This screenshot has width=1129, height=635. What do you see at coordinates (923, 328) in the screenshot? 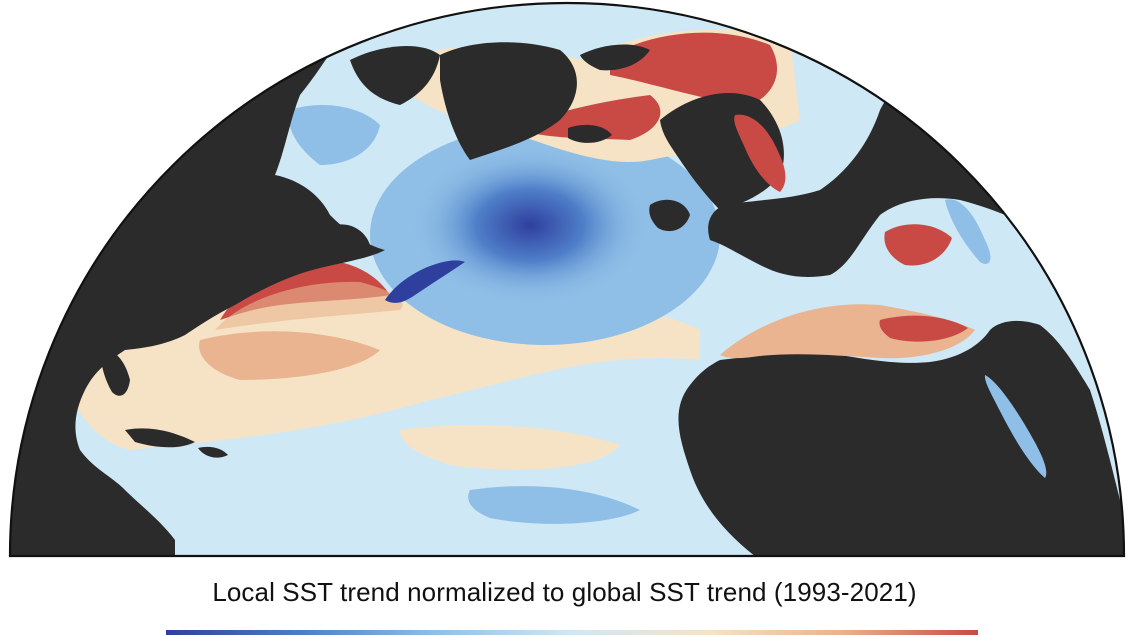
I see `eastern-mediterranean-warming` at bounding box center [923, 328].